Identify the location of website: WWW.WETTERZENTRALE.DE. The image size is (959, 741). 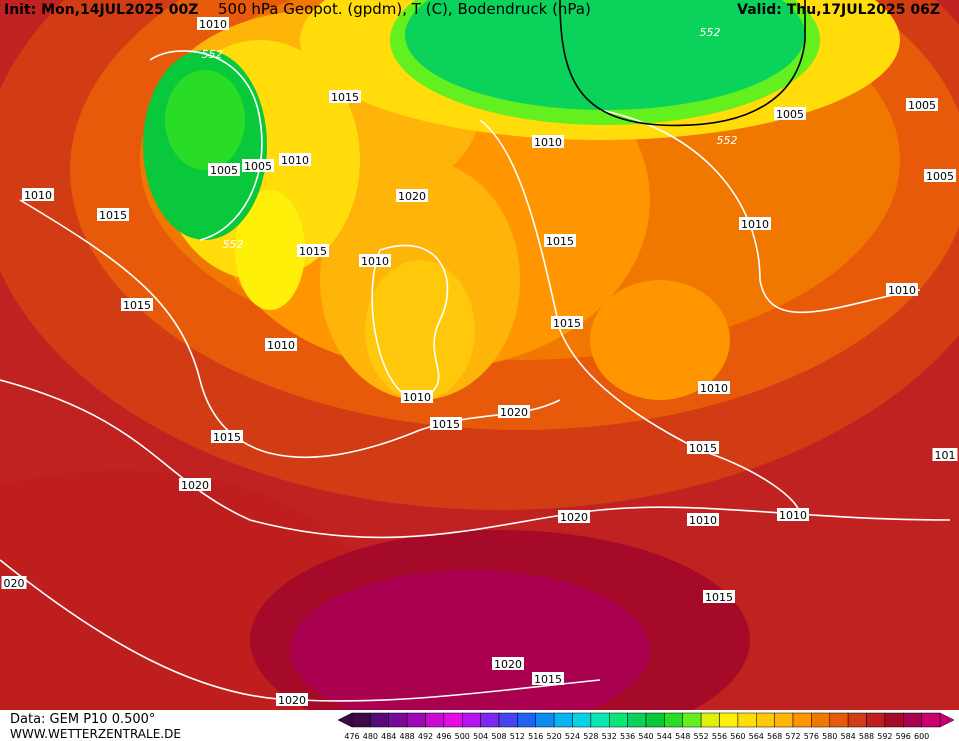
(95, 734).